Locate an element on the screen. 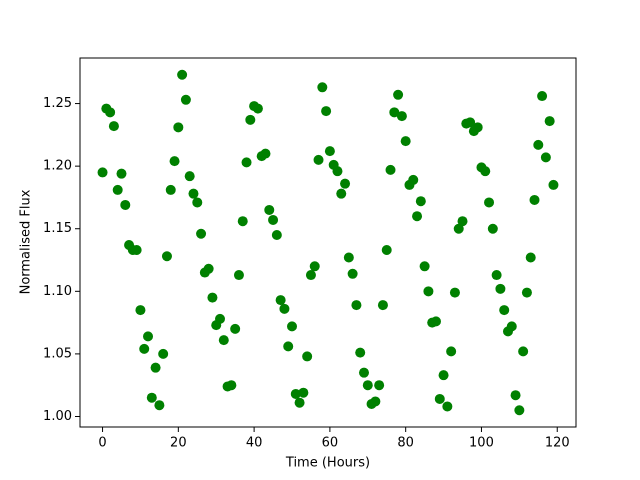 The image size is (640, 480). y-tick-label: 1.05 is located at coordinates (57, 353).